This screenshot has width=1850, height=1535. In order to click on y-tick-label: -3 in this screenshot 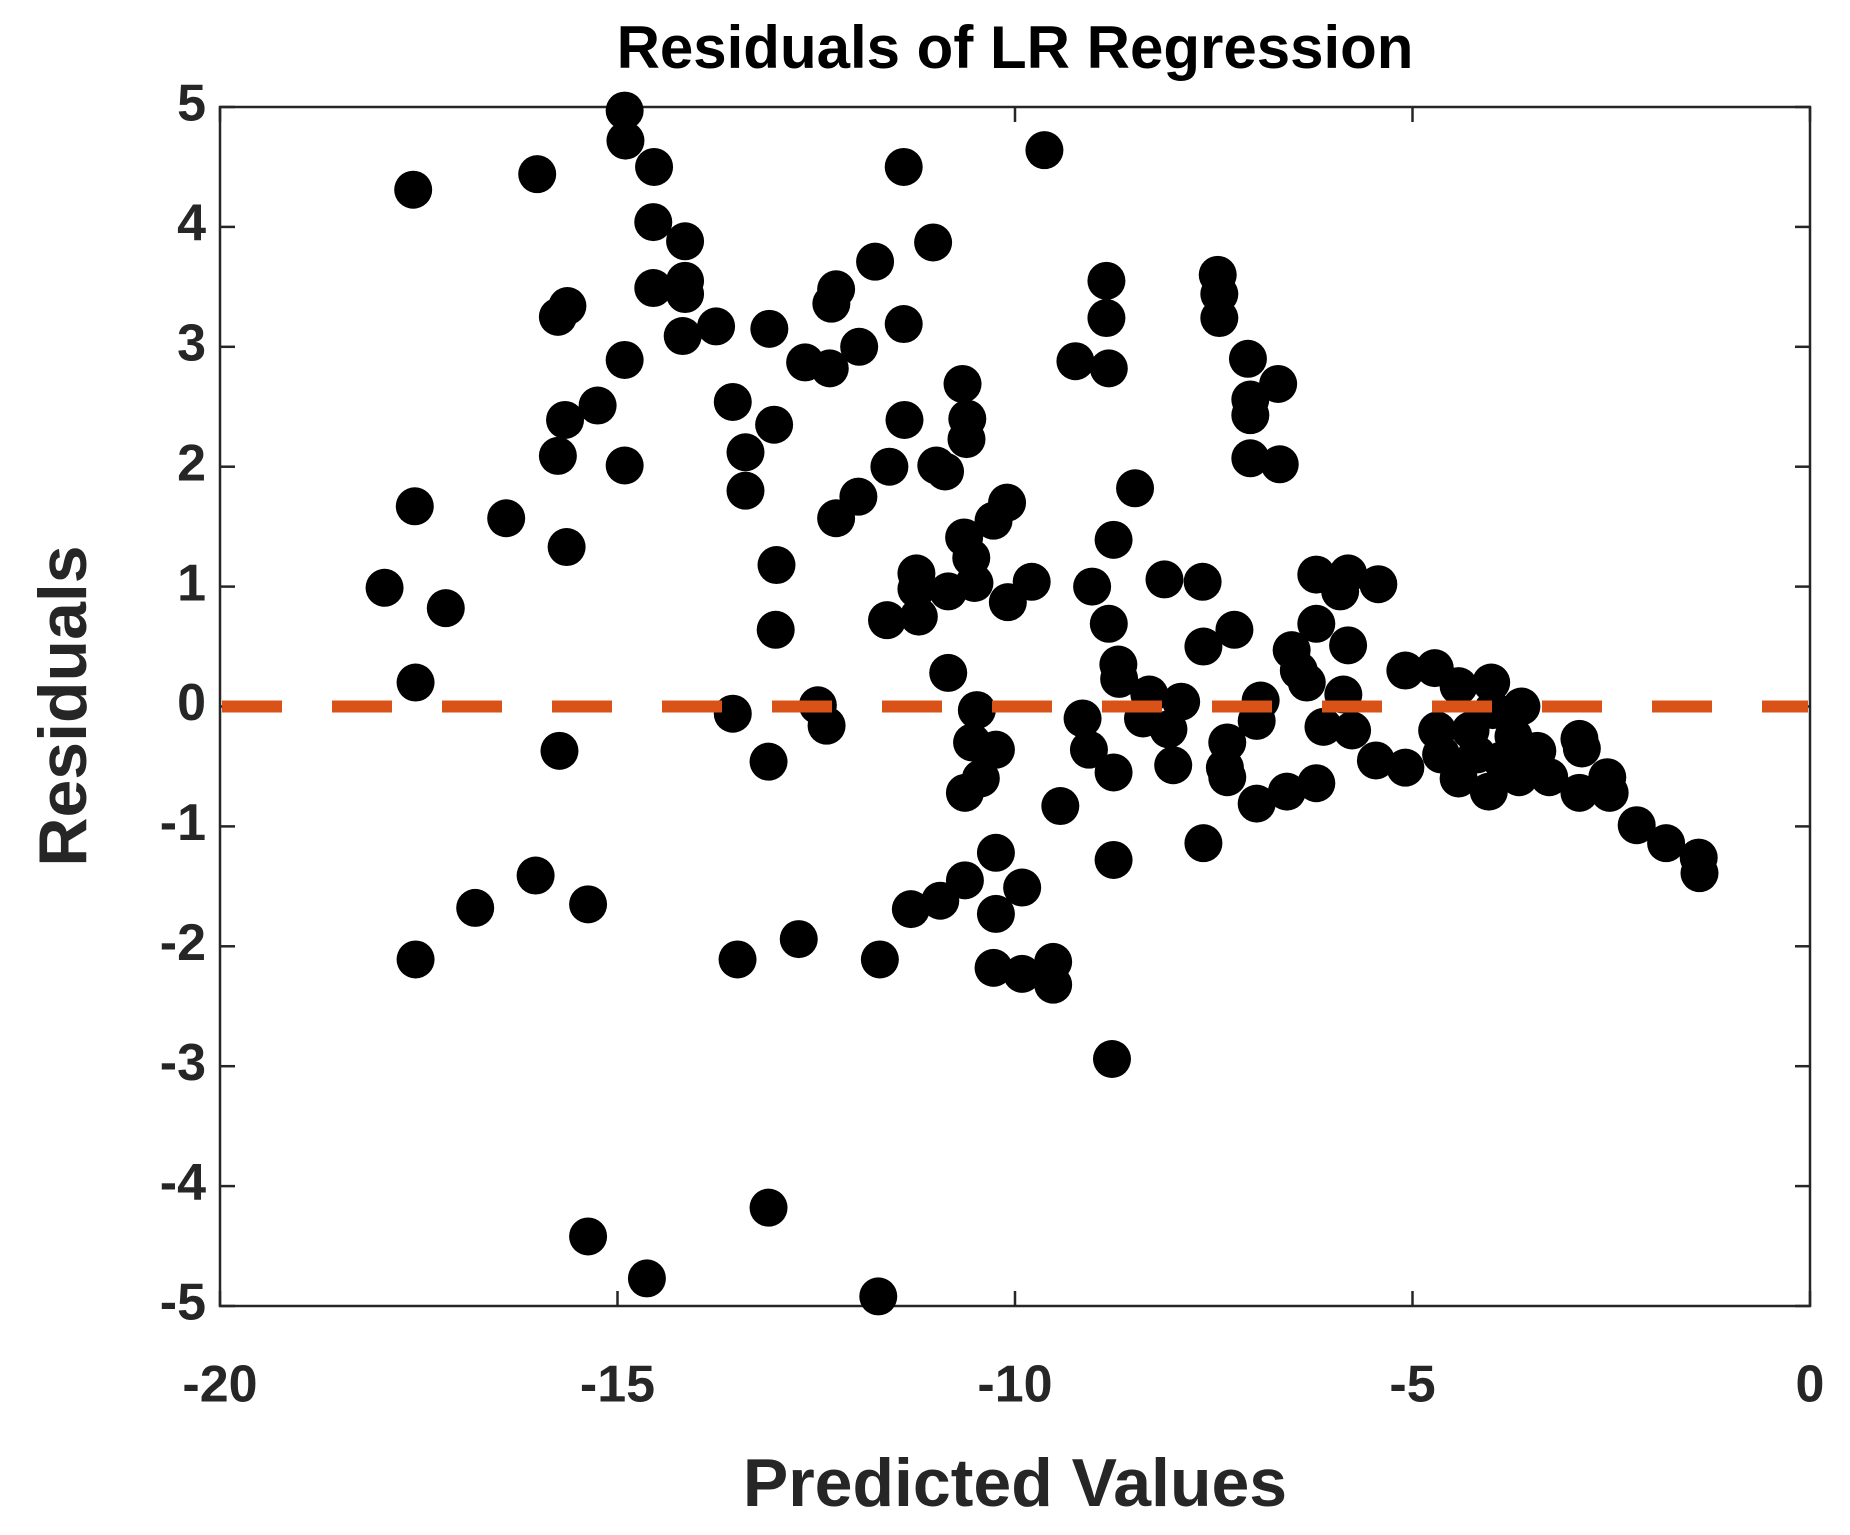, I will do `click(183, 1063)`.